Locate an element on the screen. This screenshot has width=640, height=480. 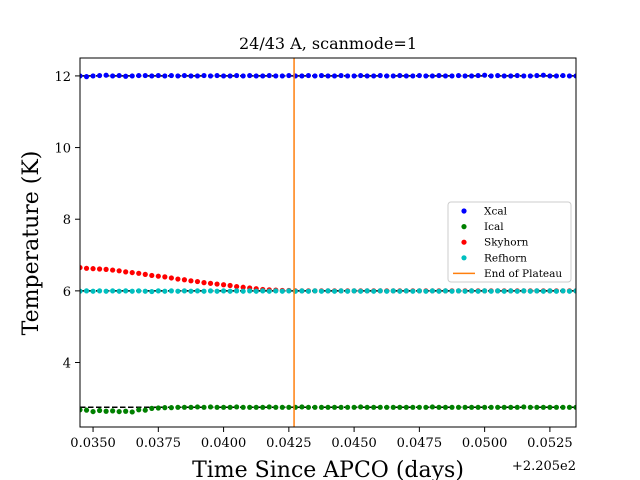
x-tick-label-4: 0.0450 is located at coordinates (354, 443).